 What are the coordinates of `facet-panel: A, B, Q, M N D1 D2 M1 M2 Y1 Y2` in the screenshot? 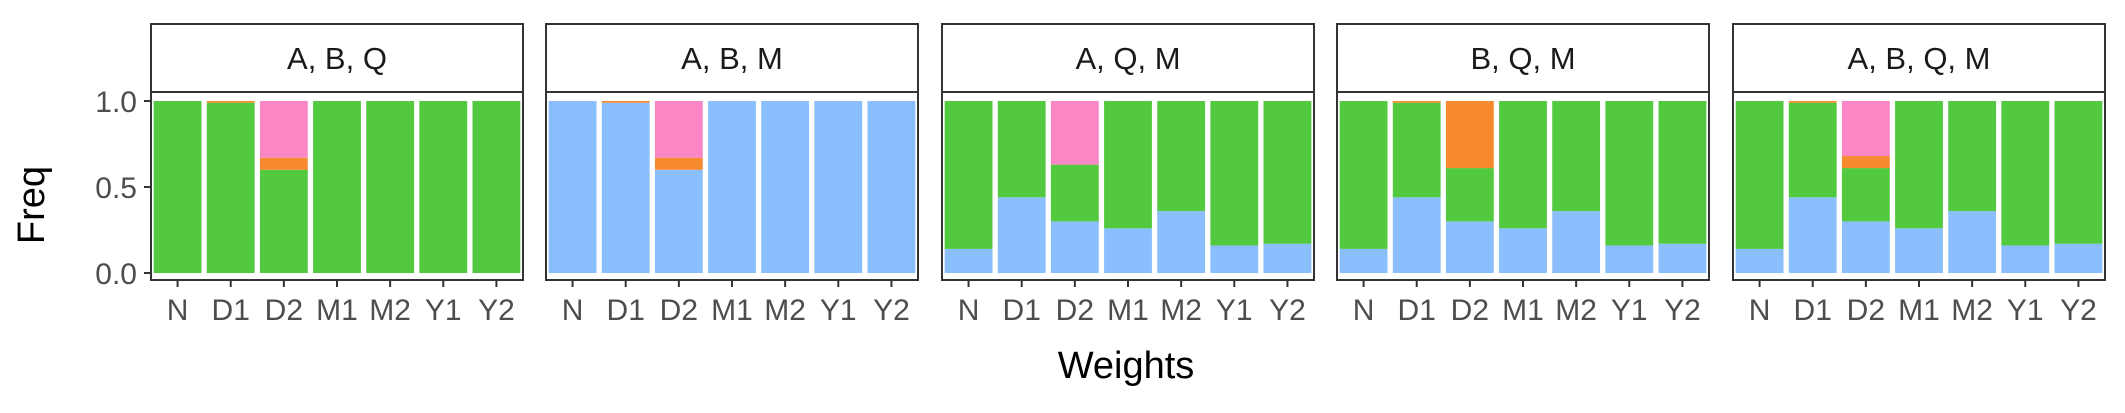 It's located at (1919, 175).